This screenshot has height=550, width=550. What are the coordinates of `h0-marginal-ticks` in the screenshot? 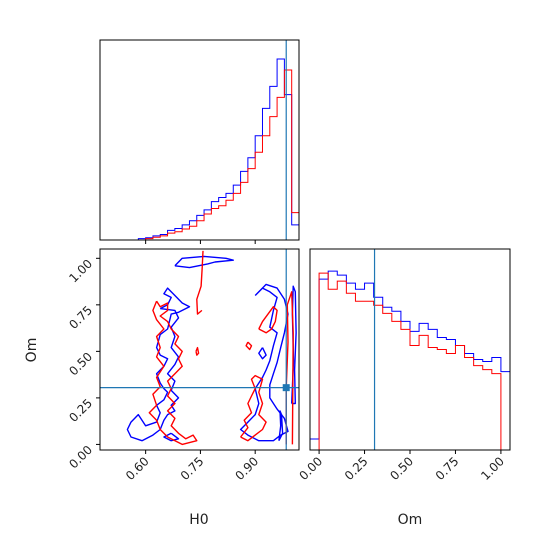 It's located at (200, 242).